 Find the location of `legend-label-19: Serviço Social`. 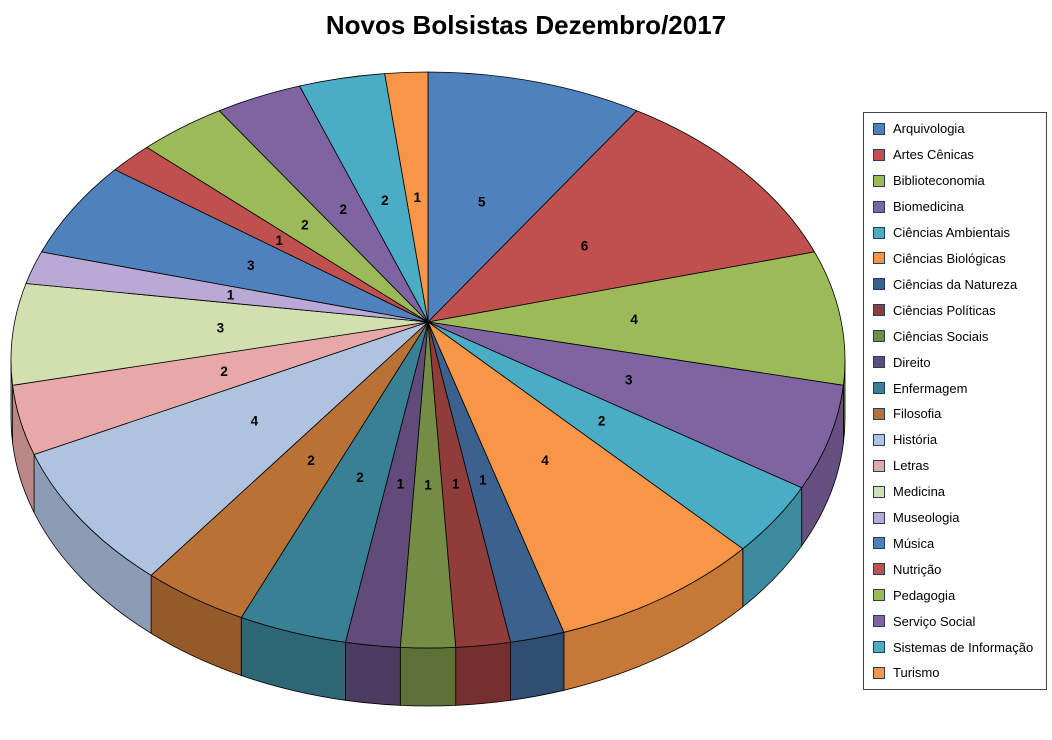

legend-label-19: Serviço Social is located at coordinates (934, 621).